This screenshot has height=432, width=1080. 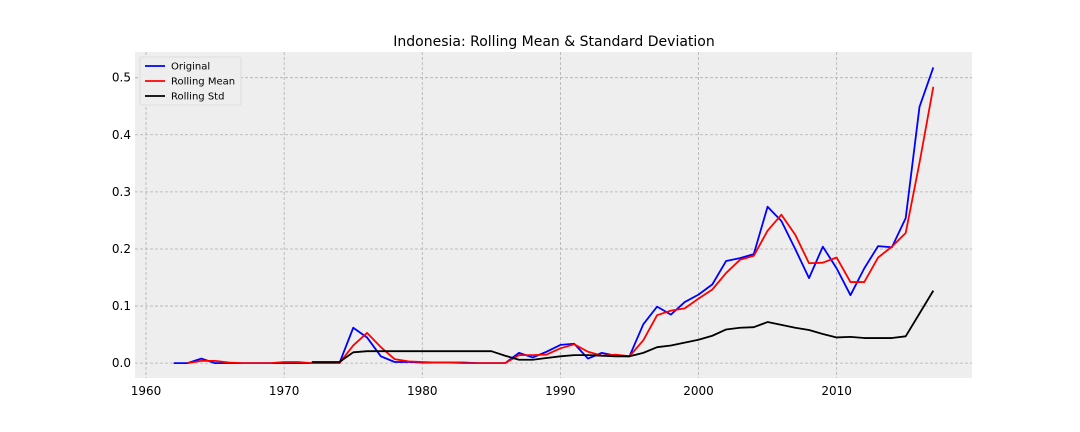 I want to click on y-tick-label: 0.3, so click(x=121, y=192).